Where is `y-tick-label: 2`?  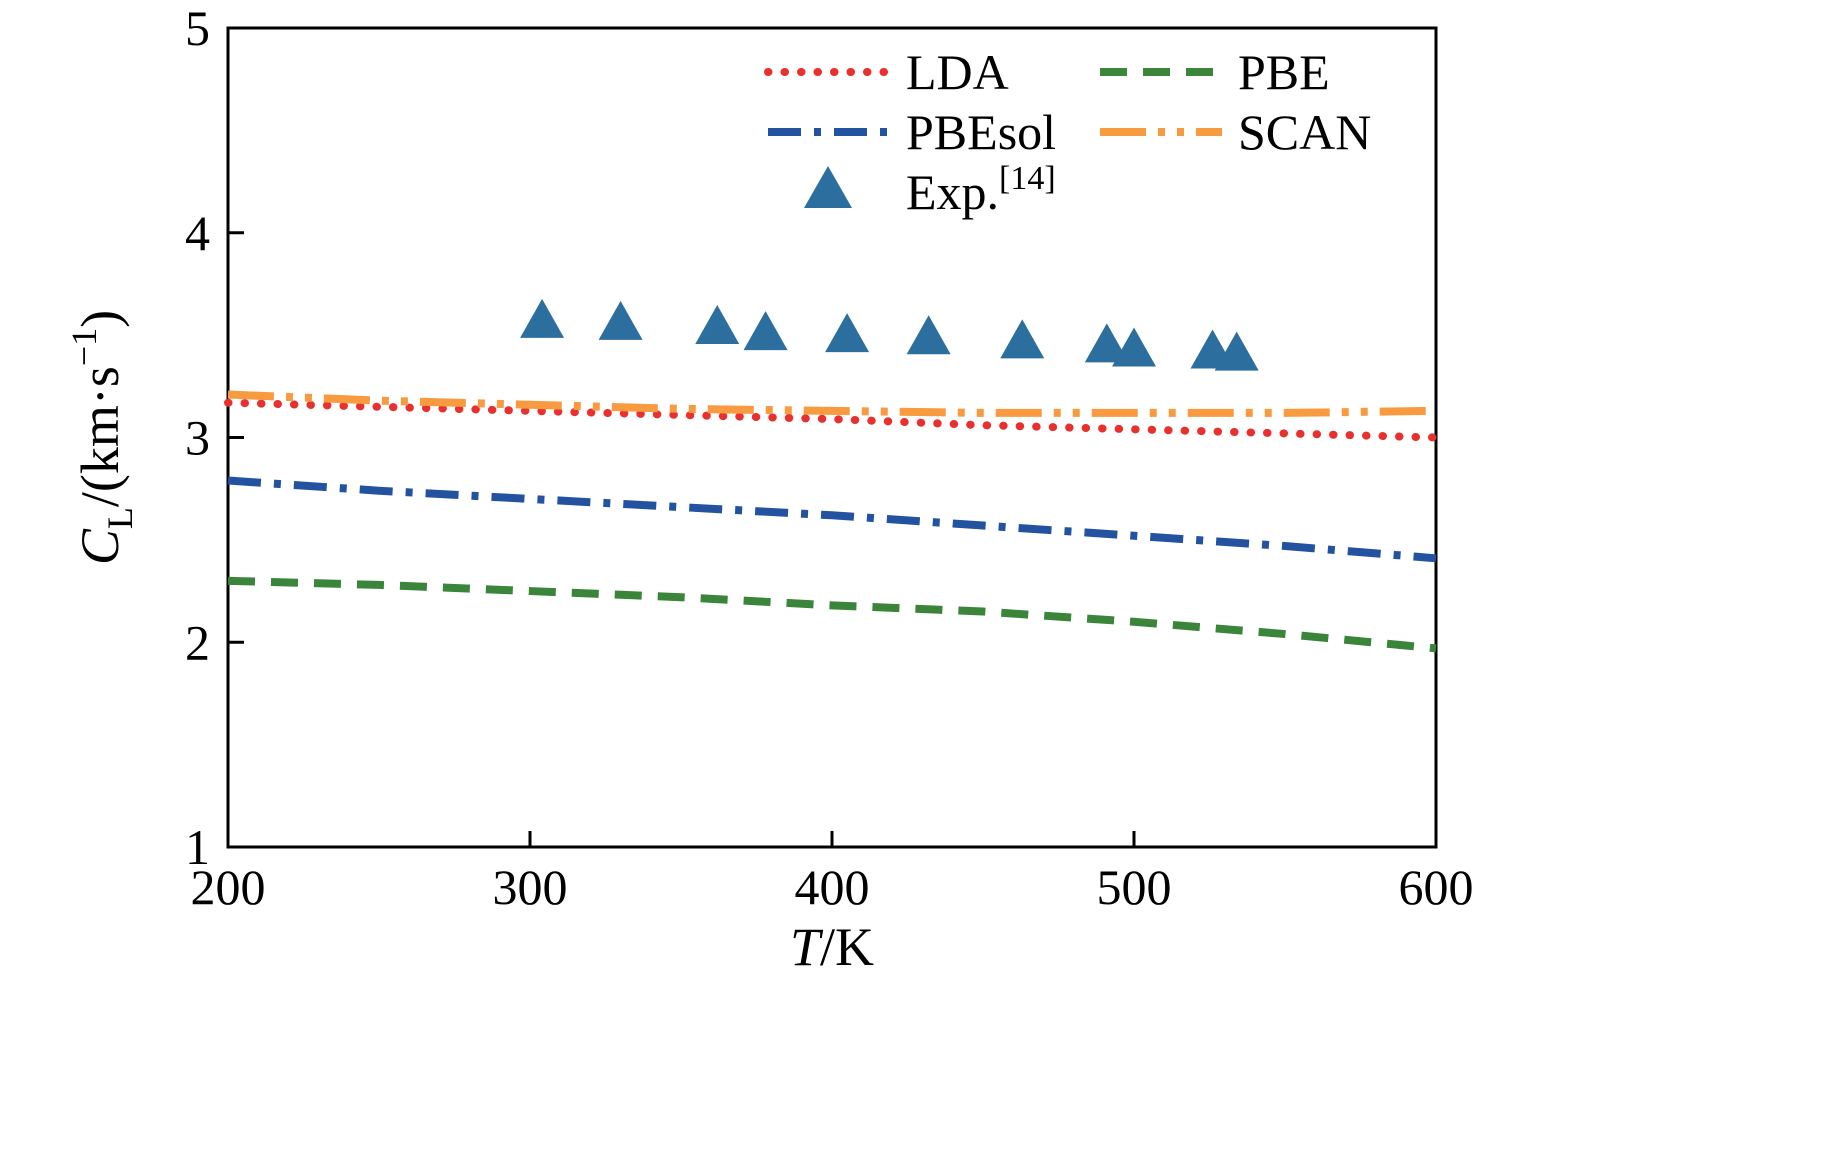
y-tick-label: 2 is located at coordinates (197, 642).